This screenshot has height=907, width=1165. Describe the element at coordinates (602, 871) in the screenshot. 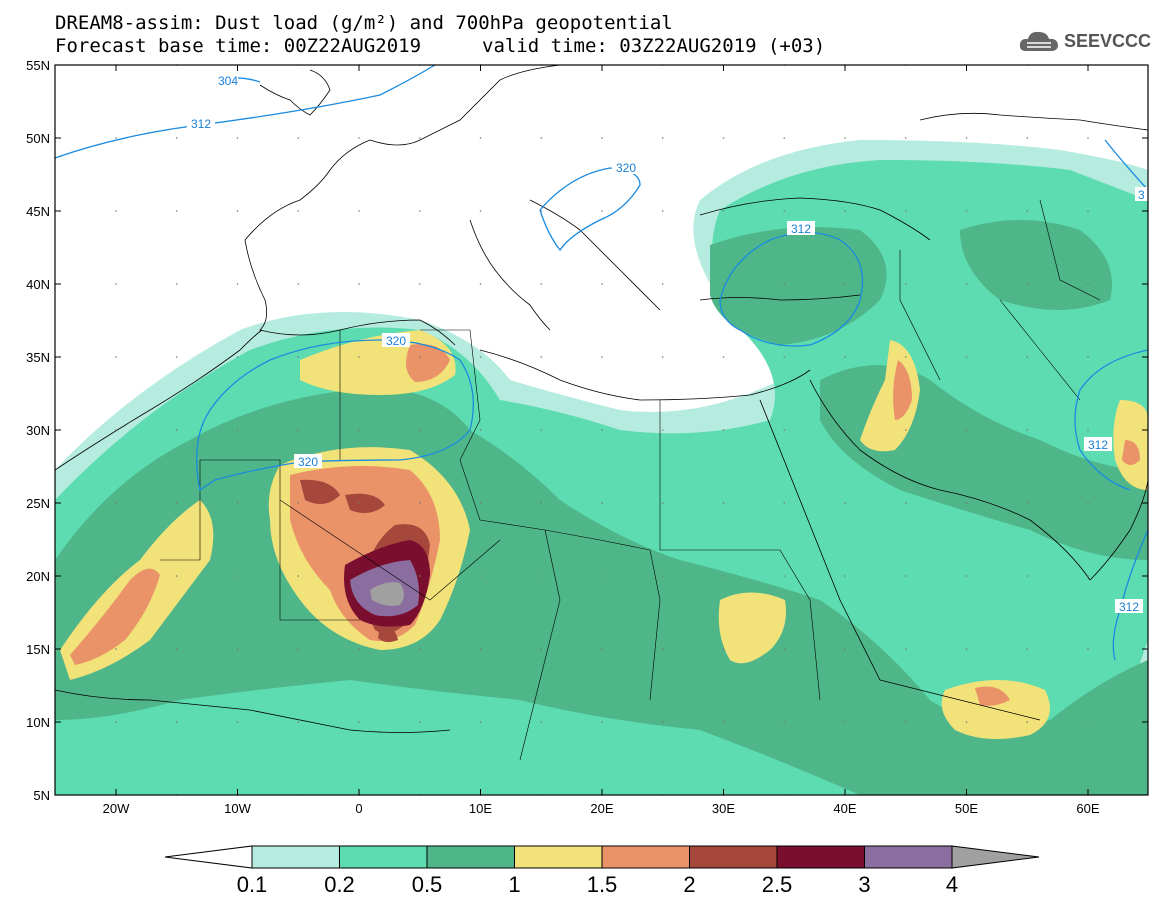

I see `colorbar: 0.1 0.2 0.5 1 1.5 2 2.5 3 4` at that location.